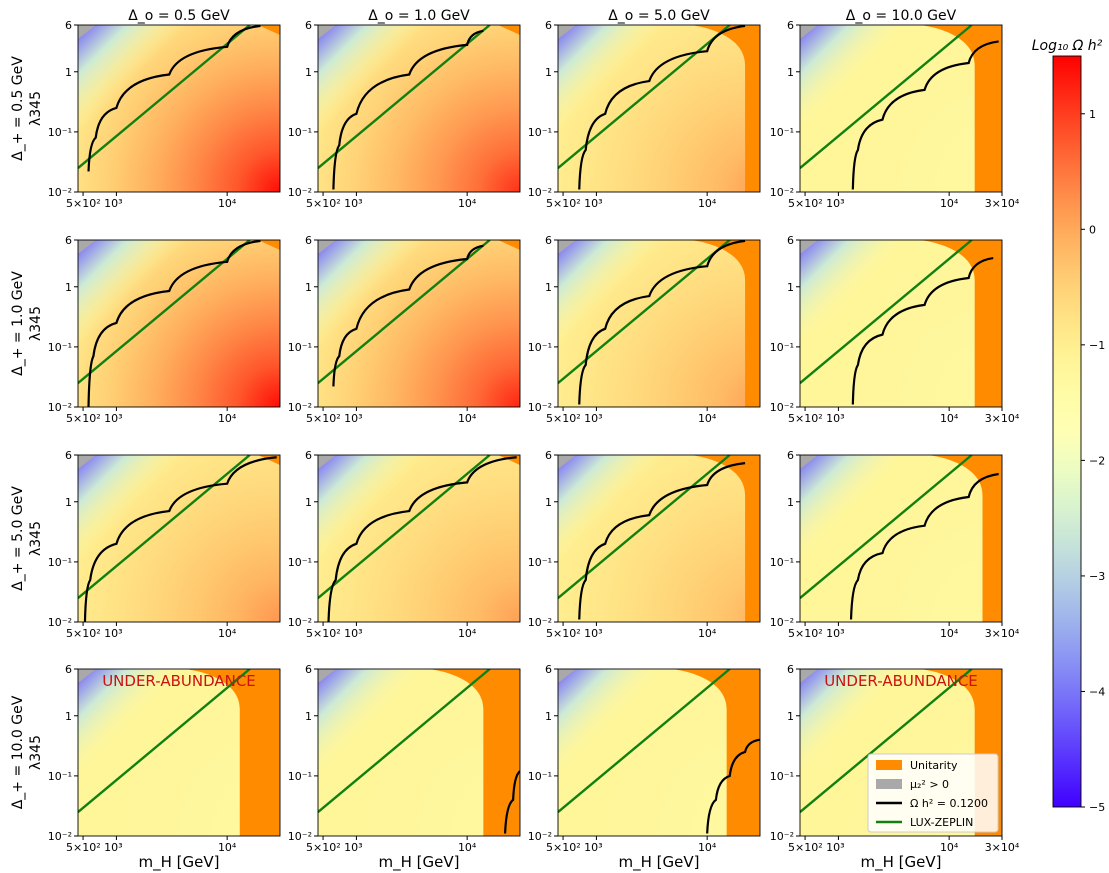  What do you see at coordinates (18, 323) in the screenshot?
I see `row-title: Δ_+ = 1.0 GeV` at bounding box center [18, 323].